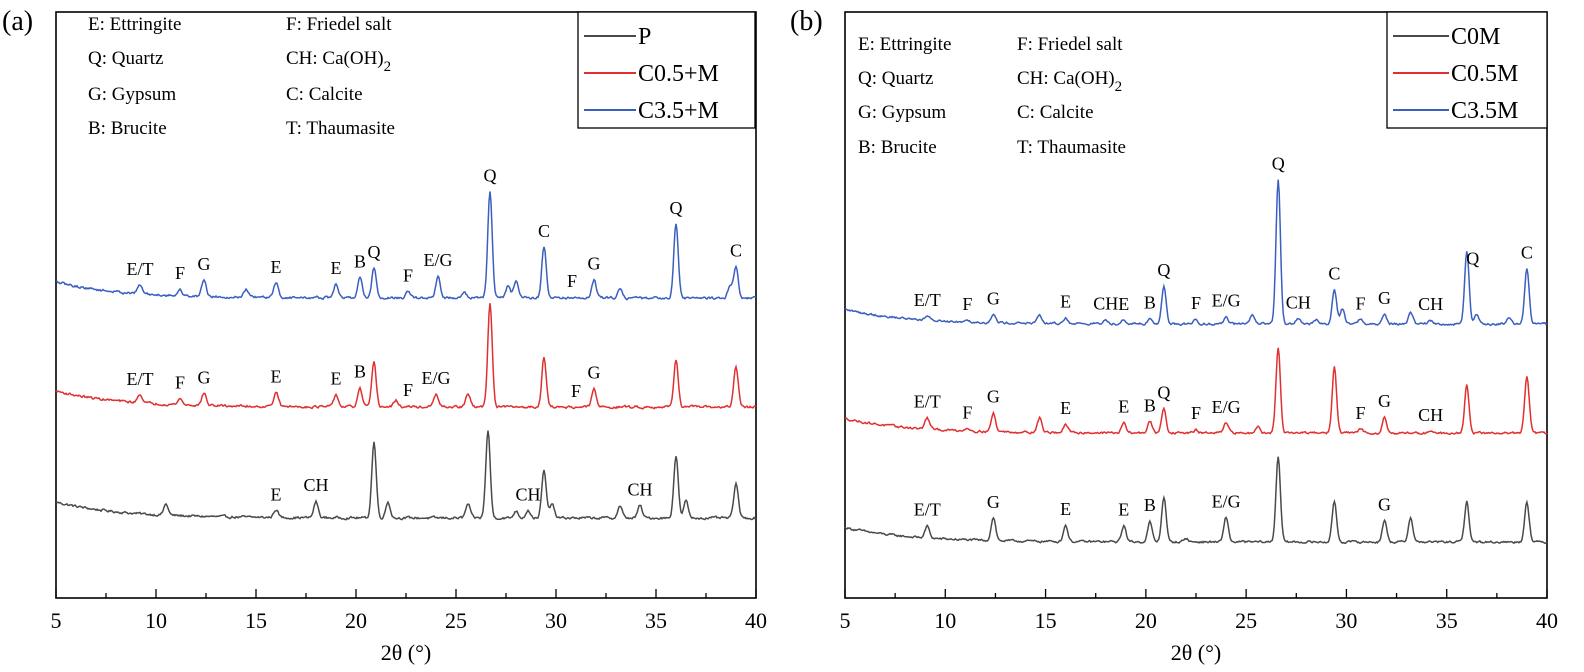 Image resolution: width=1584 pixels, height=672 pixels. Describe the element at coordinates (1484, 74) in the screenshot. I see `legend-label: C0.5M` at that location.